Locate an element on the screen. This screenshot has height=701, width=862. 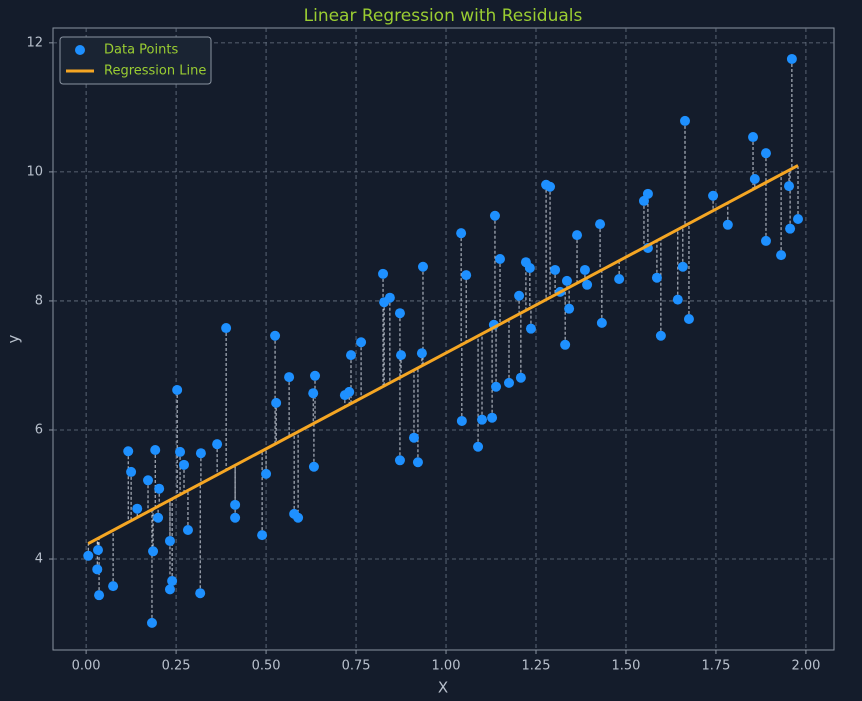
x-tick-label: 0.75 is located at coordinates (356, 666).